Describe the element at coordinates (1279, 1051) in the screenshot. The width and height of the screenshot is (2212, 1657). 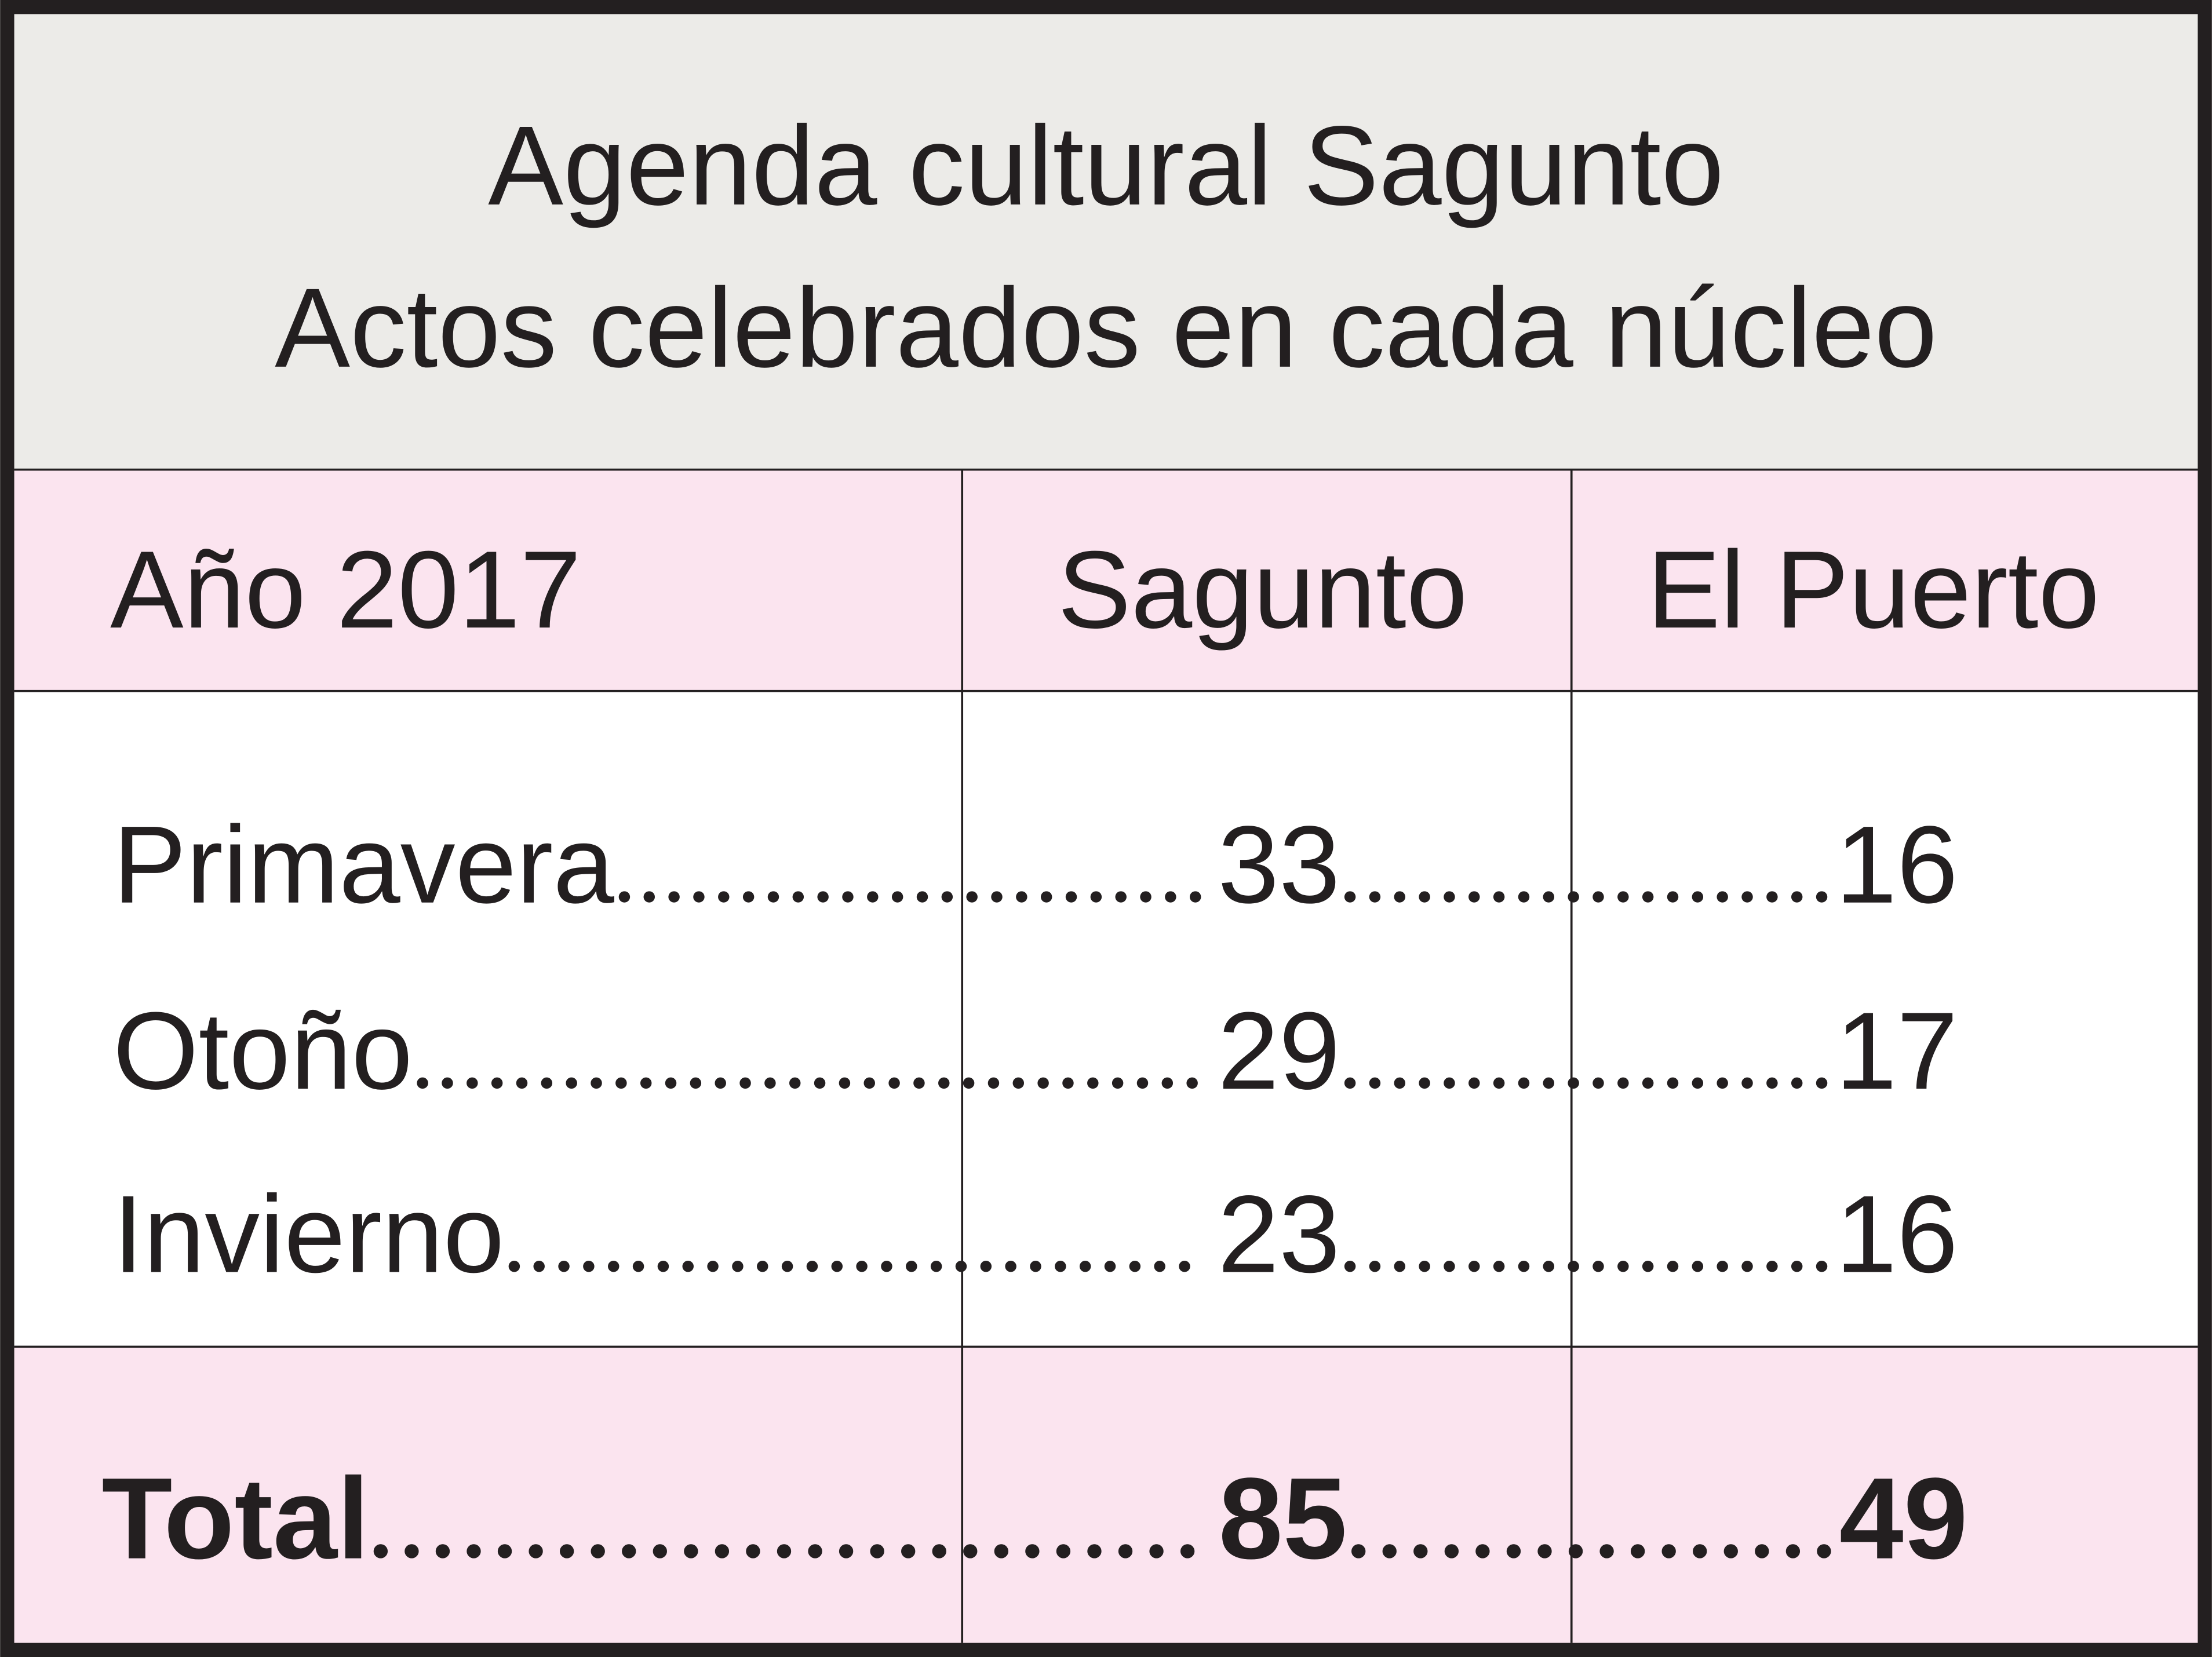
I see `cell-value: 29` at that location.